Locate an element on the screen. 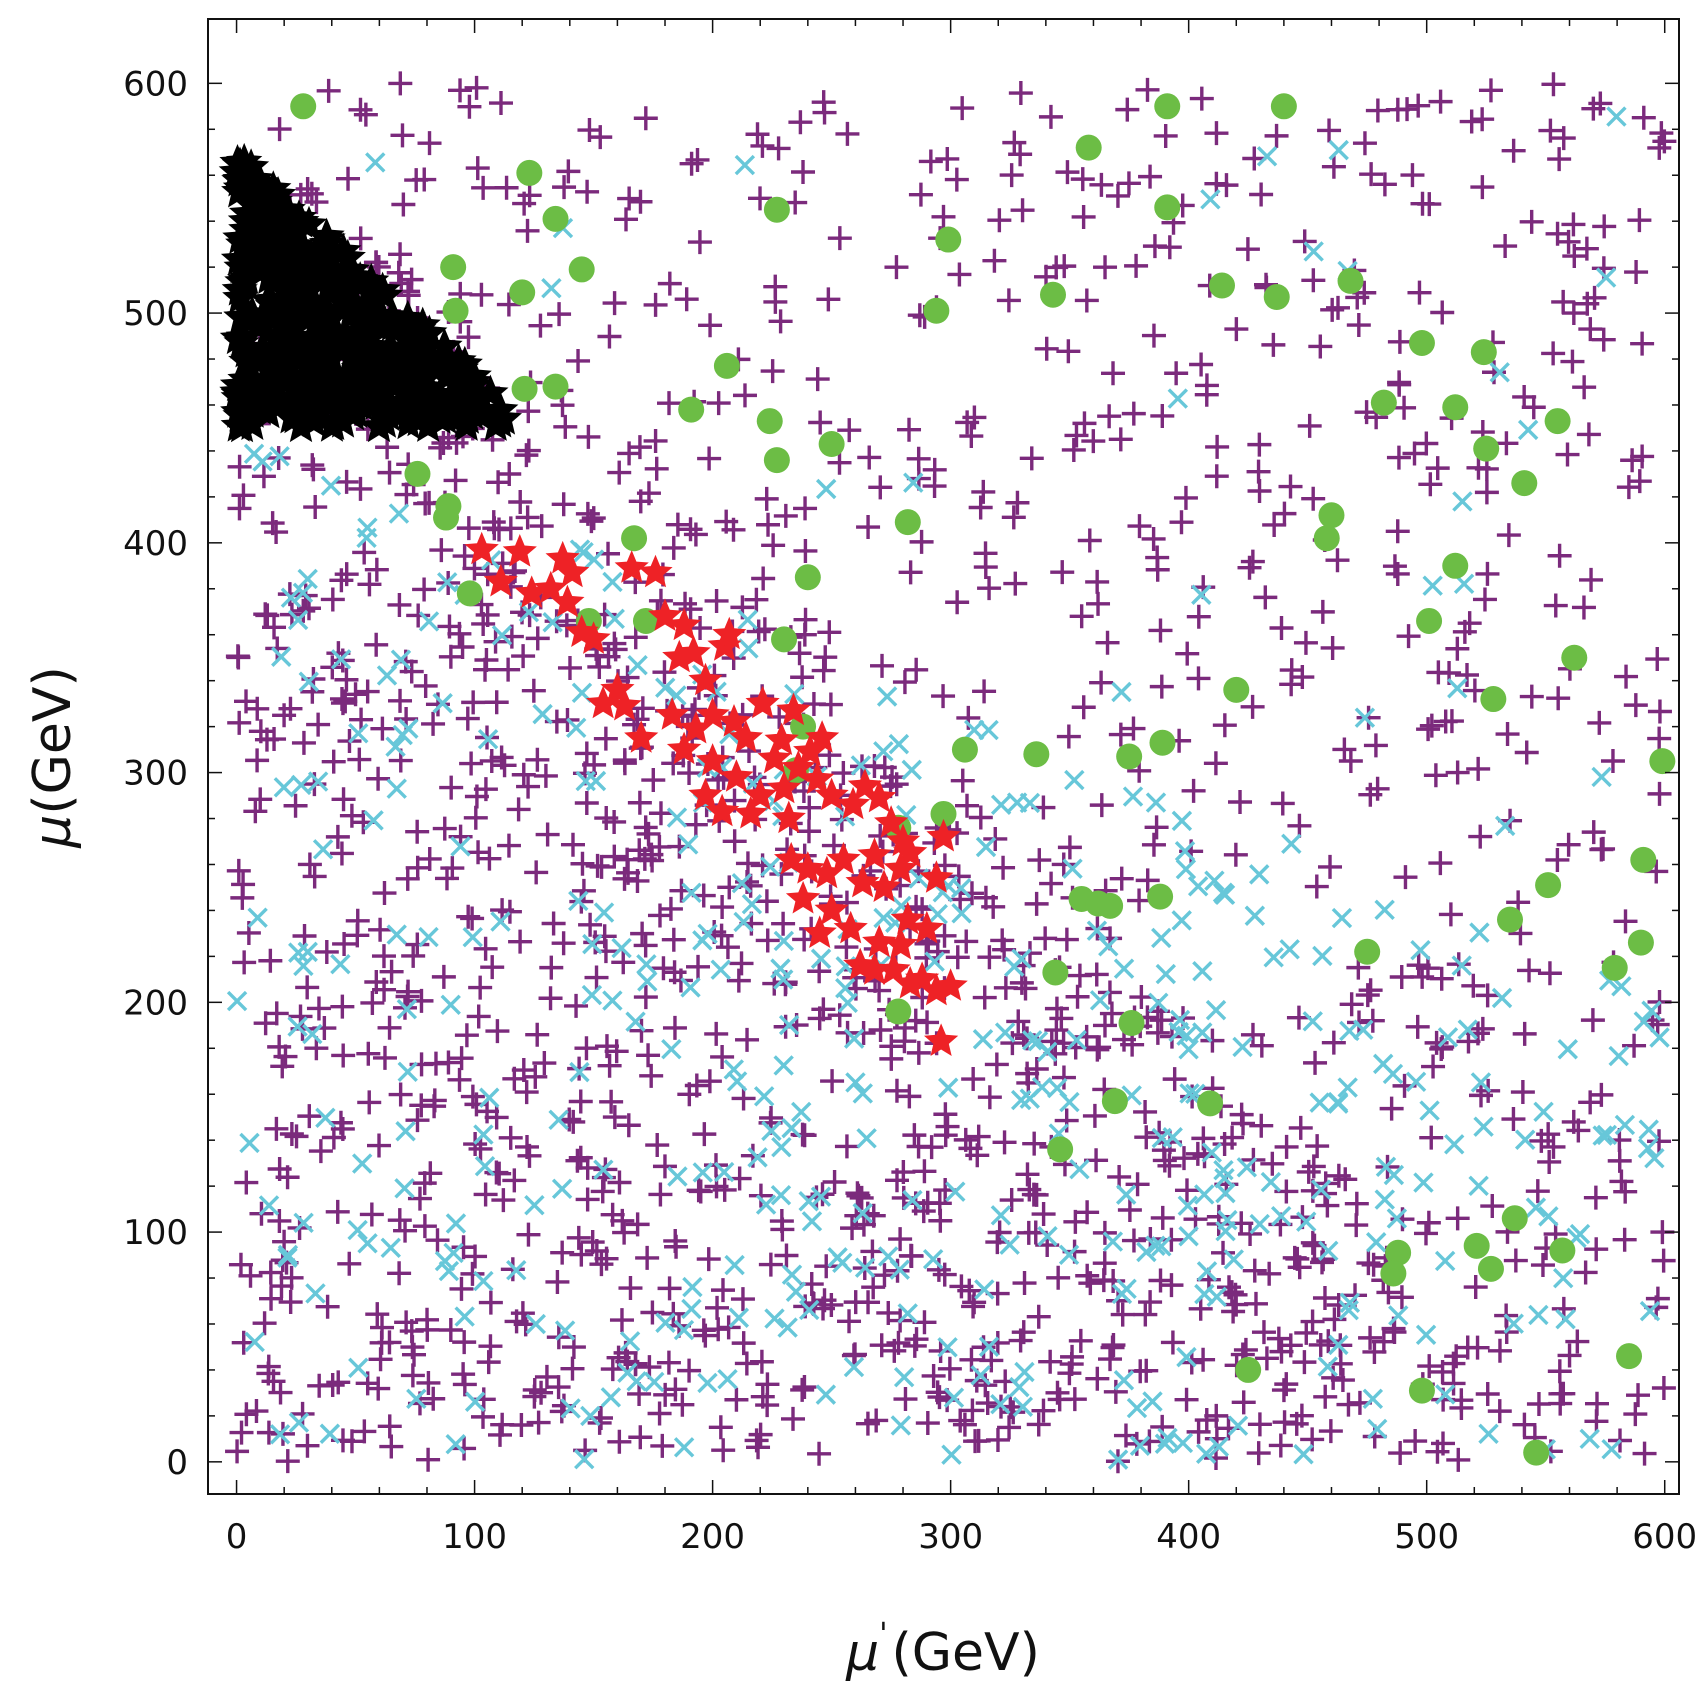  green-point-mark is located at coordinates (1398, 1252).